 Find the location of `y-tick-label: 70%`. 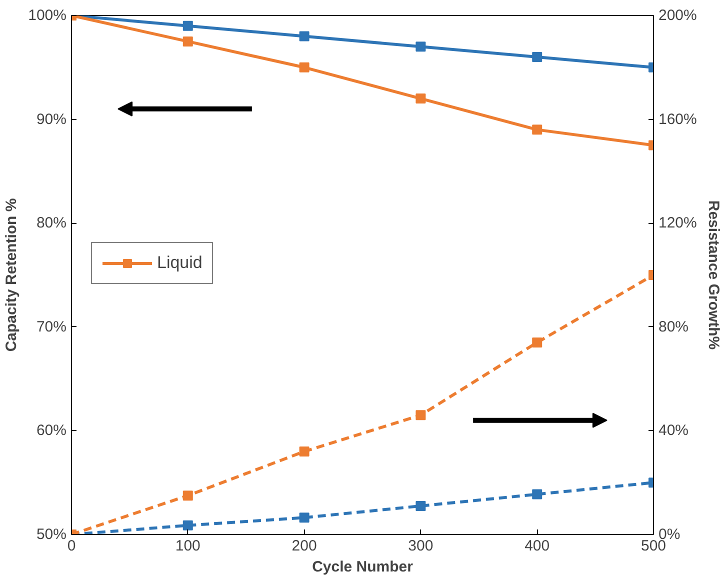

y-tick-label: 70% is located at coordinates (51, 327).